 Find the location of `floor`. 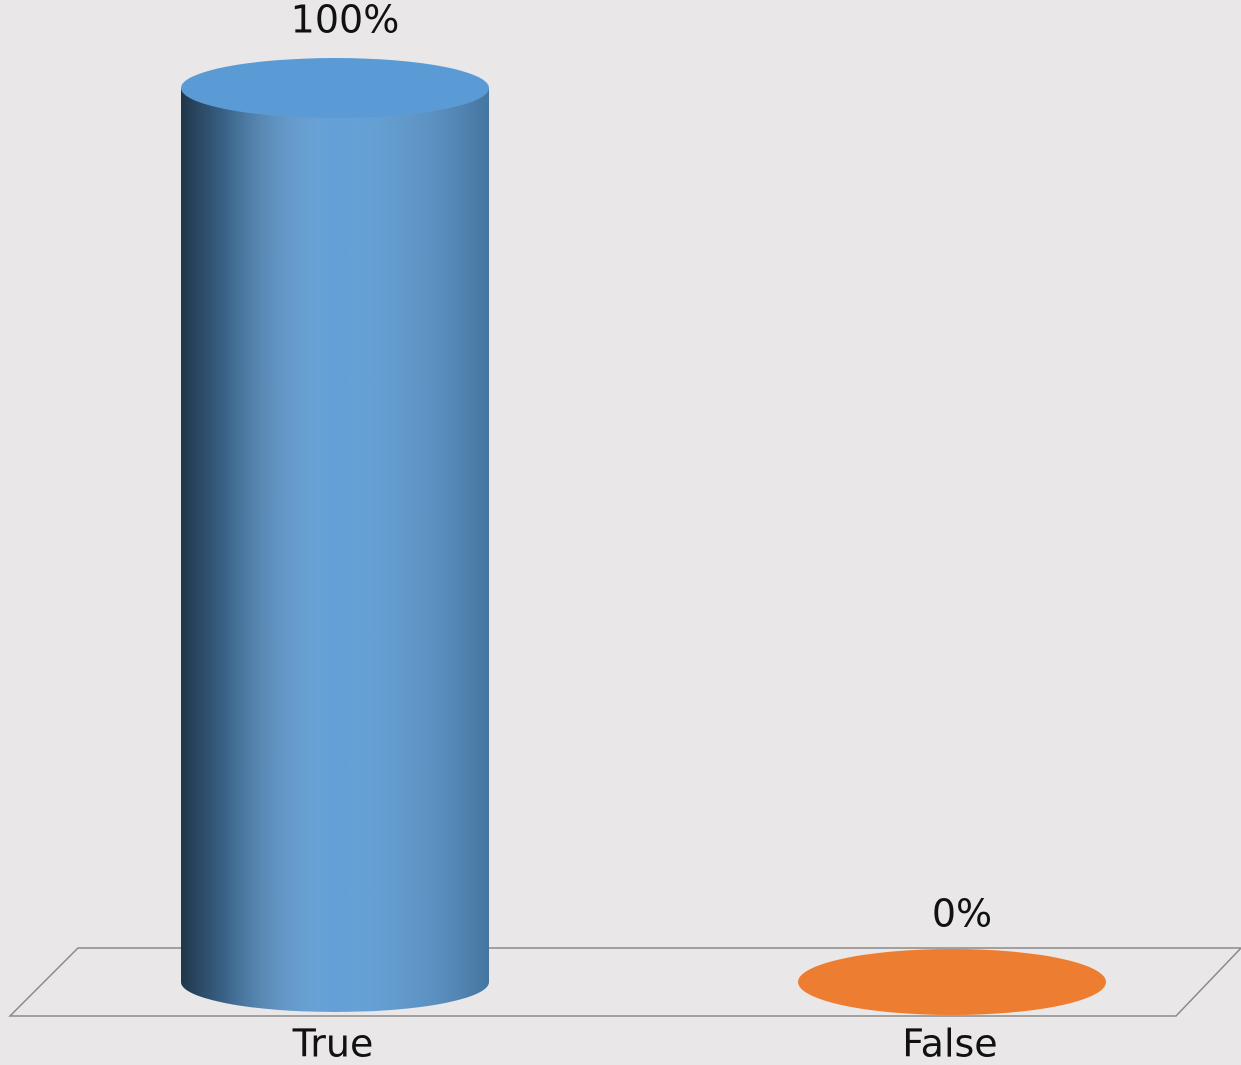

floor is located at coordinates (624, 982).